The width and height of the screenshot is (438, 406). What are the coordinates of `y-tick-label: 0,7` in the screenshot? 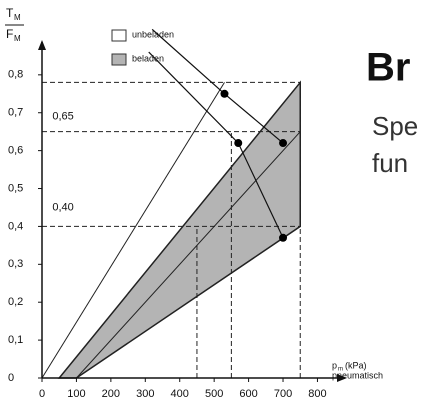 It's located at (15, 113).